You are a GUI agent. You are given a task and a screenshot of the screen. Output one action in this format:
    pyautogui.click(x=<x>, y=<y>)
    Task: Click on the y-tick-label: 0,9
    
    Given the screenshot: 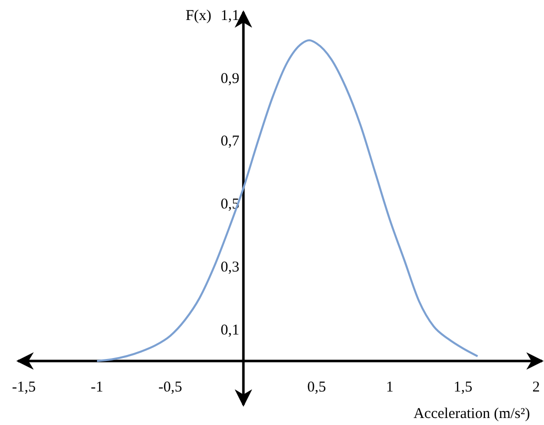 What is the action you would take?
    pyautogui.click(x=230, y=78)
    